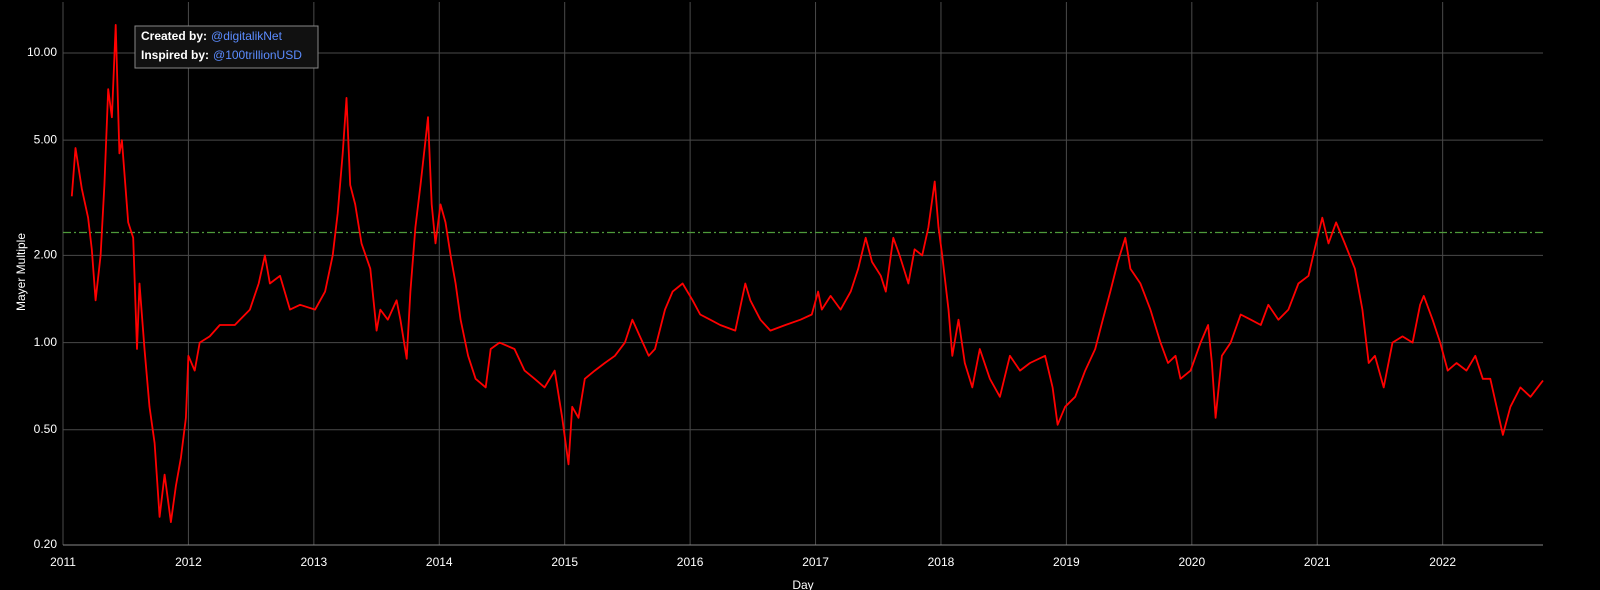  I want to click on y-tick-label: 0.20, so click(46, 544).